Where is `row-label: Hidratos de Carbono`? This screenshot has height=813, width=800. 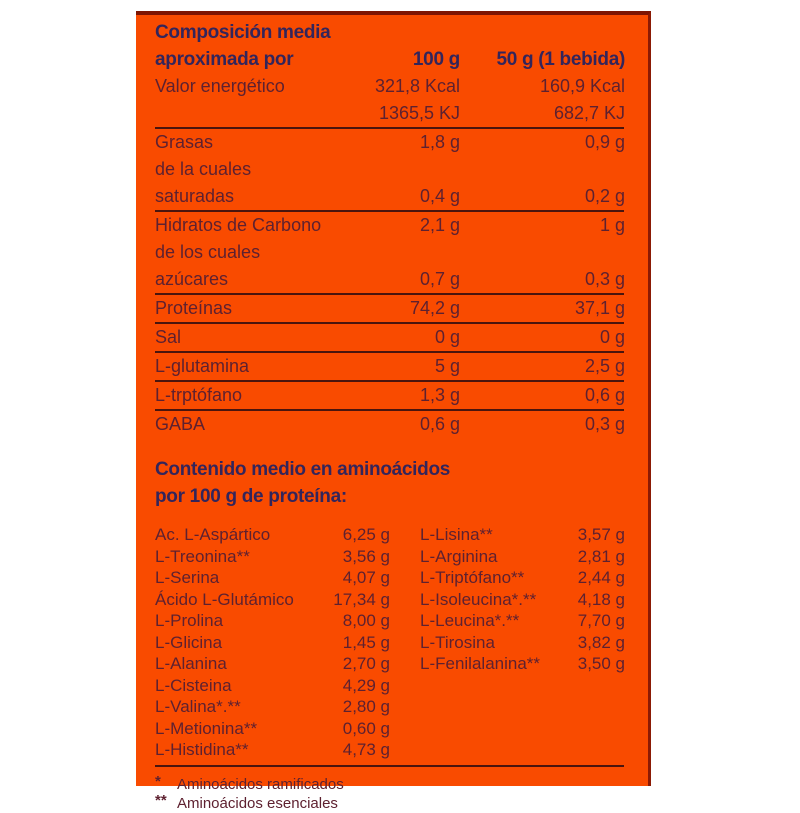
row-label: Hidratos de Carbono is located at coordinates (238, 225).